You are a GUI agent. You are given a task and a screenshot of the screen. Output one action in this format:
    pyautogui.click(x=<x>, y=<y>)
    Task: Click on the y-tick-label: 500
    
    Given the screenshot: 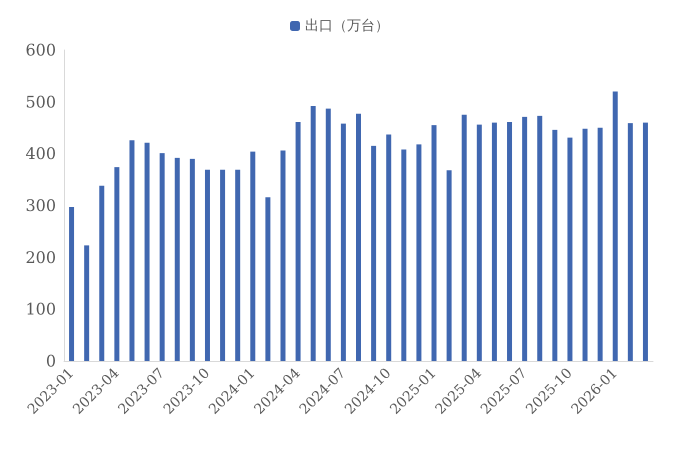 What is the action you would take?
    pyautogui.click(x=40, y=102)
    